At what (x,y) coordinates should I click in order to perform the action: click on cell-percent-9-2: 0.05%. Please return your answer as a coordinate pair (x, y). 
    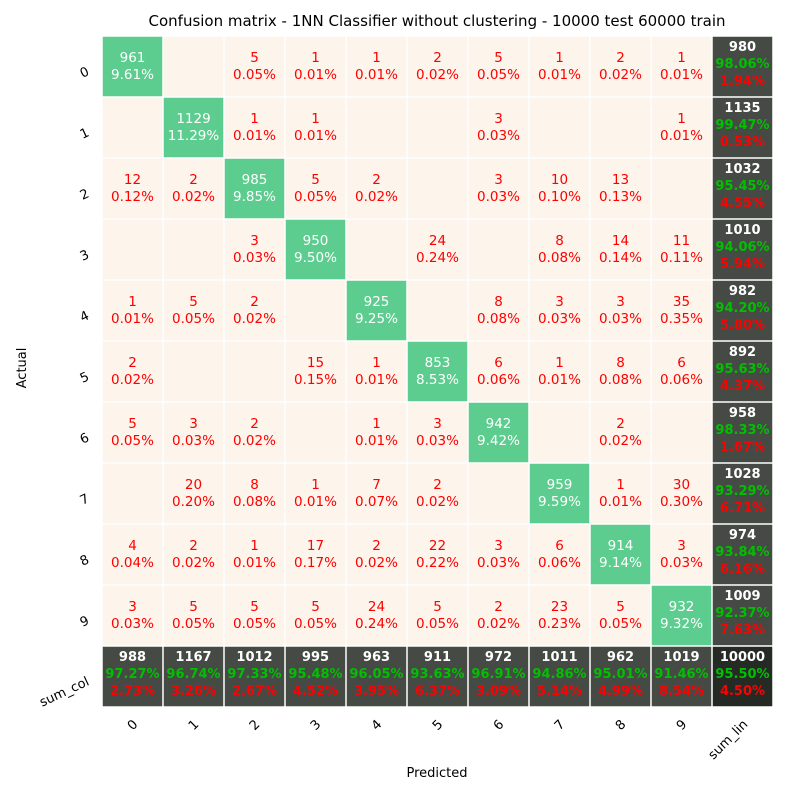
    Looking at the image, I should click on (254, 624).